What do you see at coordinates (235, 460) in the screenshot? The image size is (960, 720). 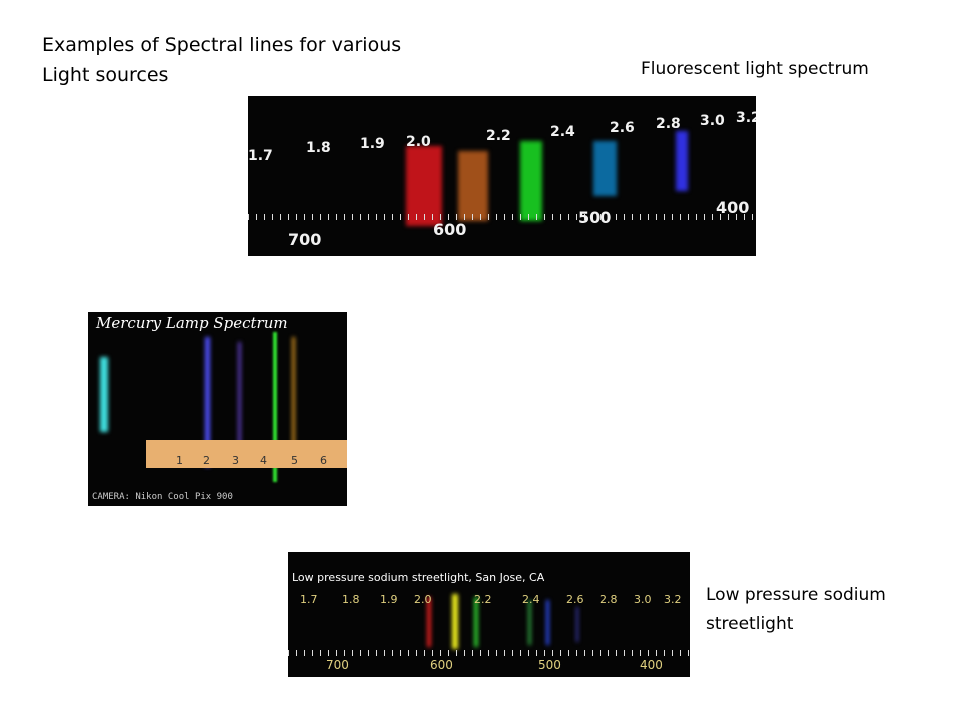 I see `scale-label: 3` at bounding box center [235, 460].